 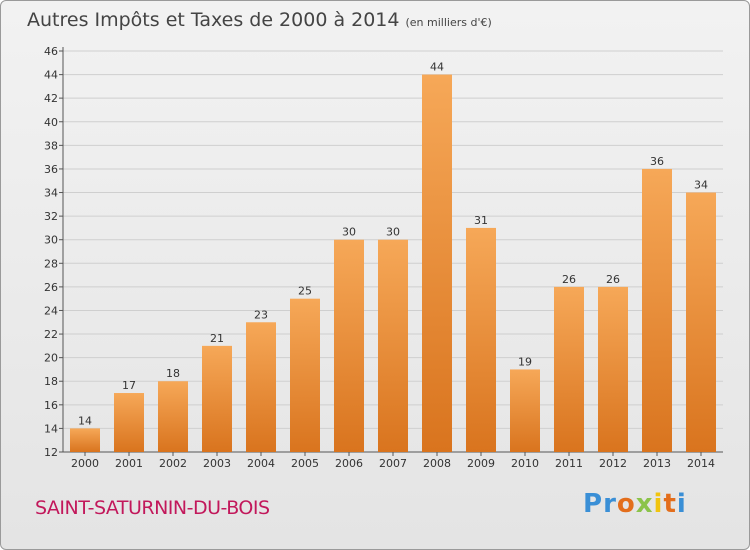 What do you see at coordinates (51, 98) in the screenshot?
I see `y-tick-label: 42` at bounding box center [51, 98].